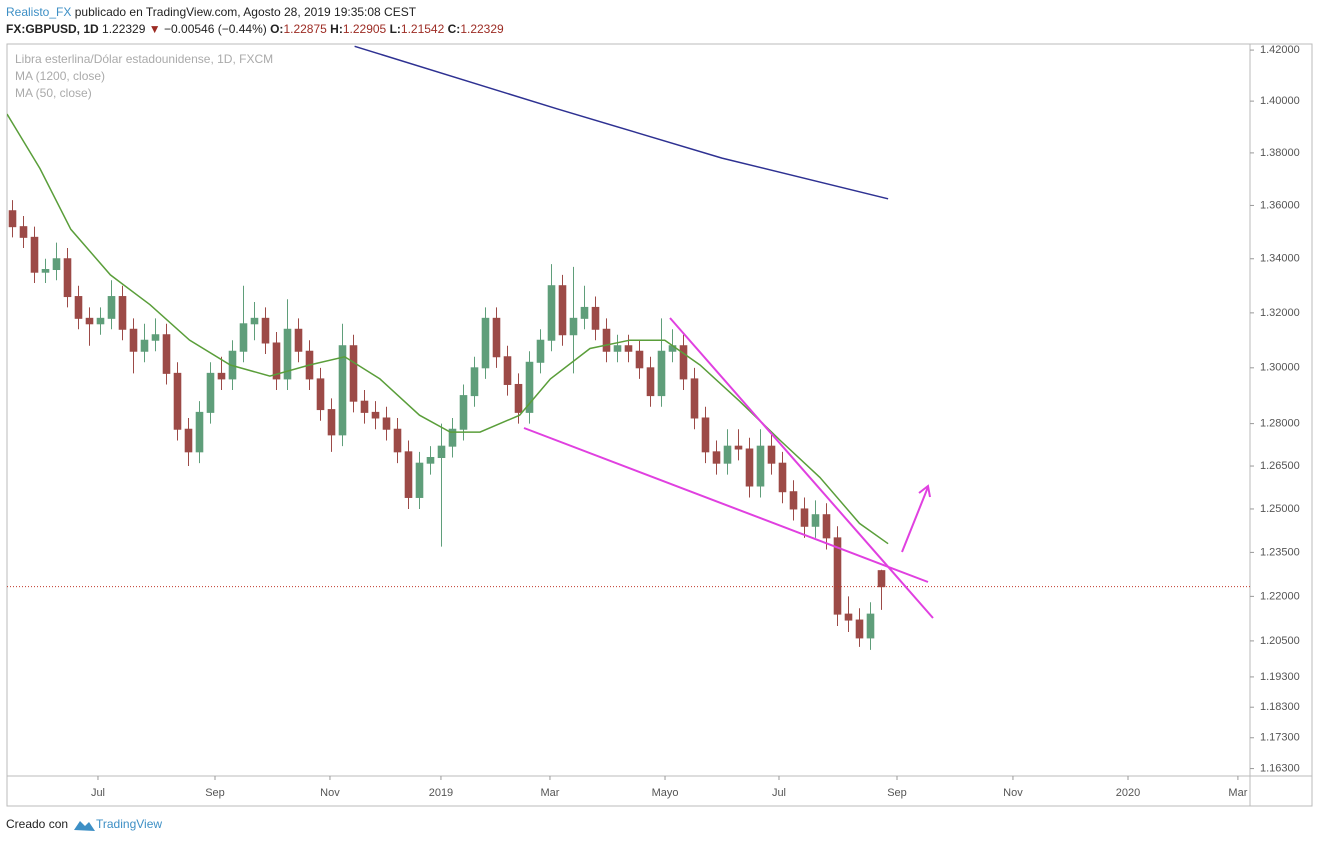 This screenshot has height=842, width=1319. I want to click on h-label: H:, so click(336, 29).